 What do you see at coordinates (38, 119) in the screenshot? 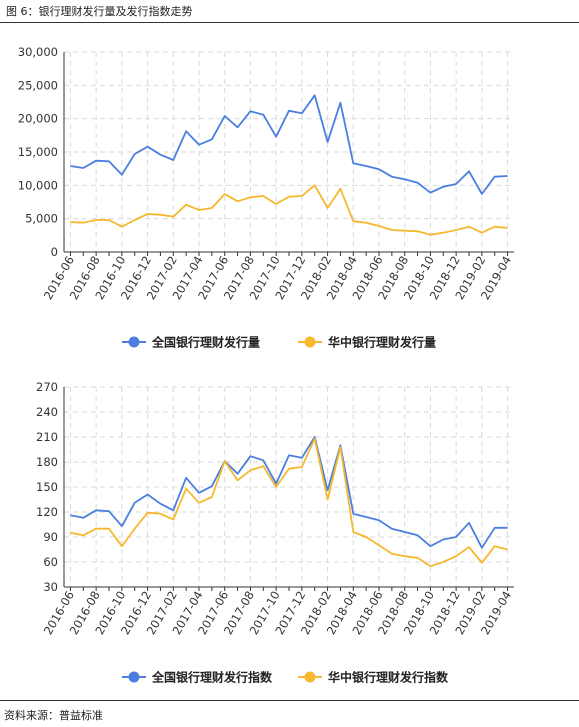
I see `chart1-y-tick-label: 20,000` at bounding box center [38, 119].